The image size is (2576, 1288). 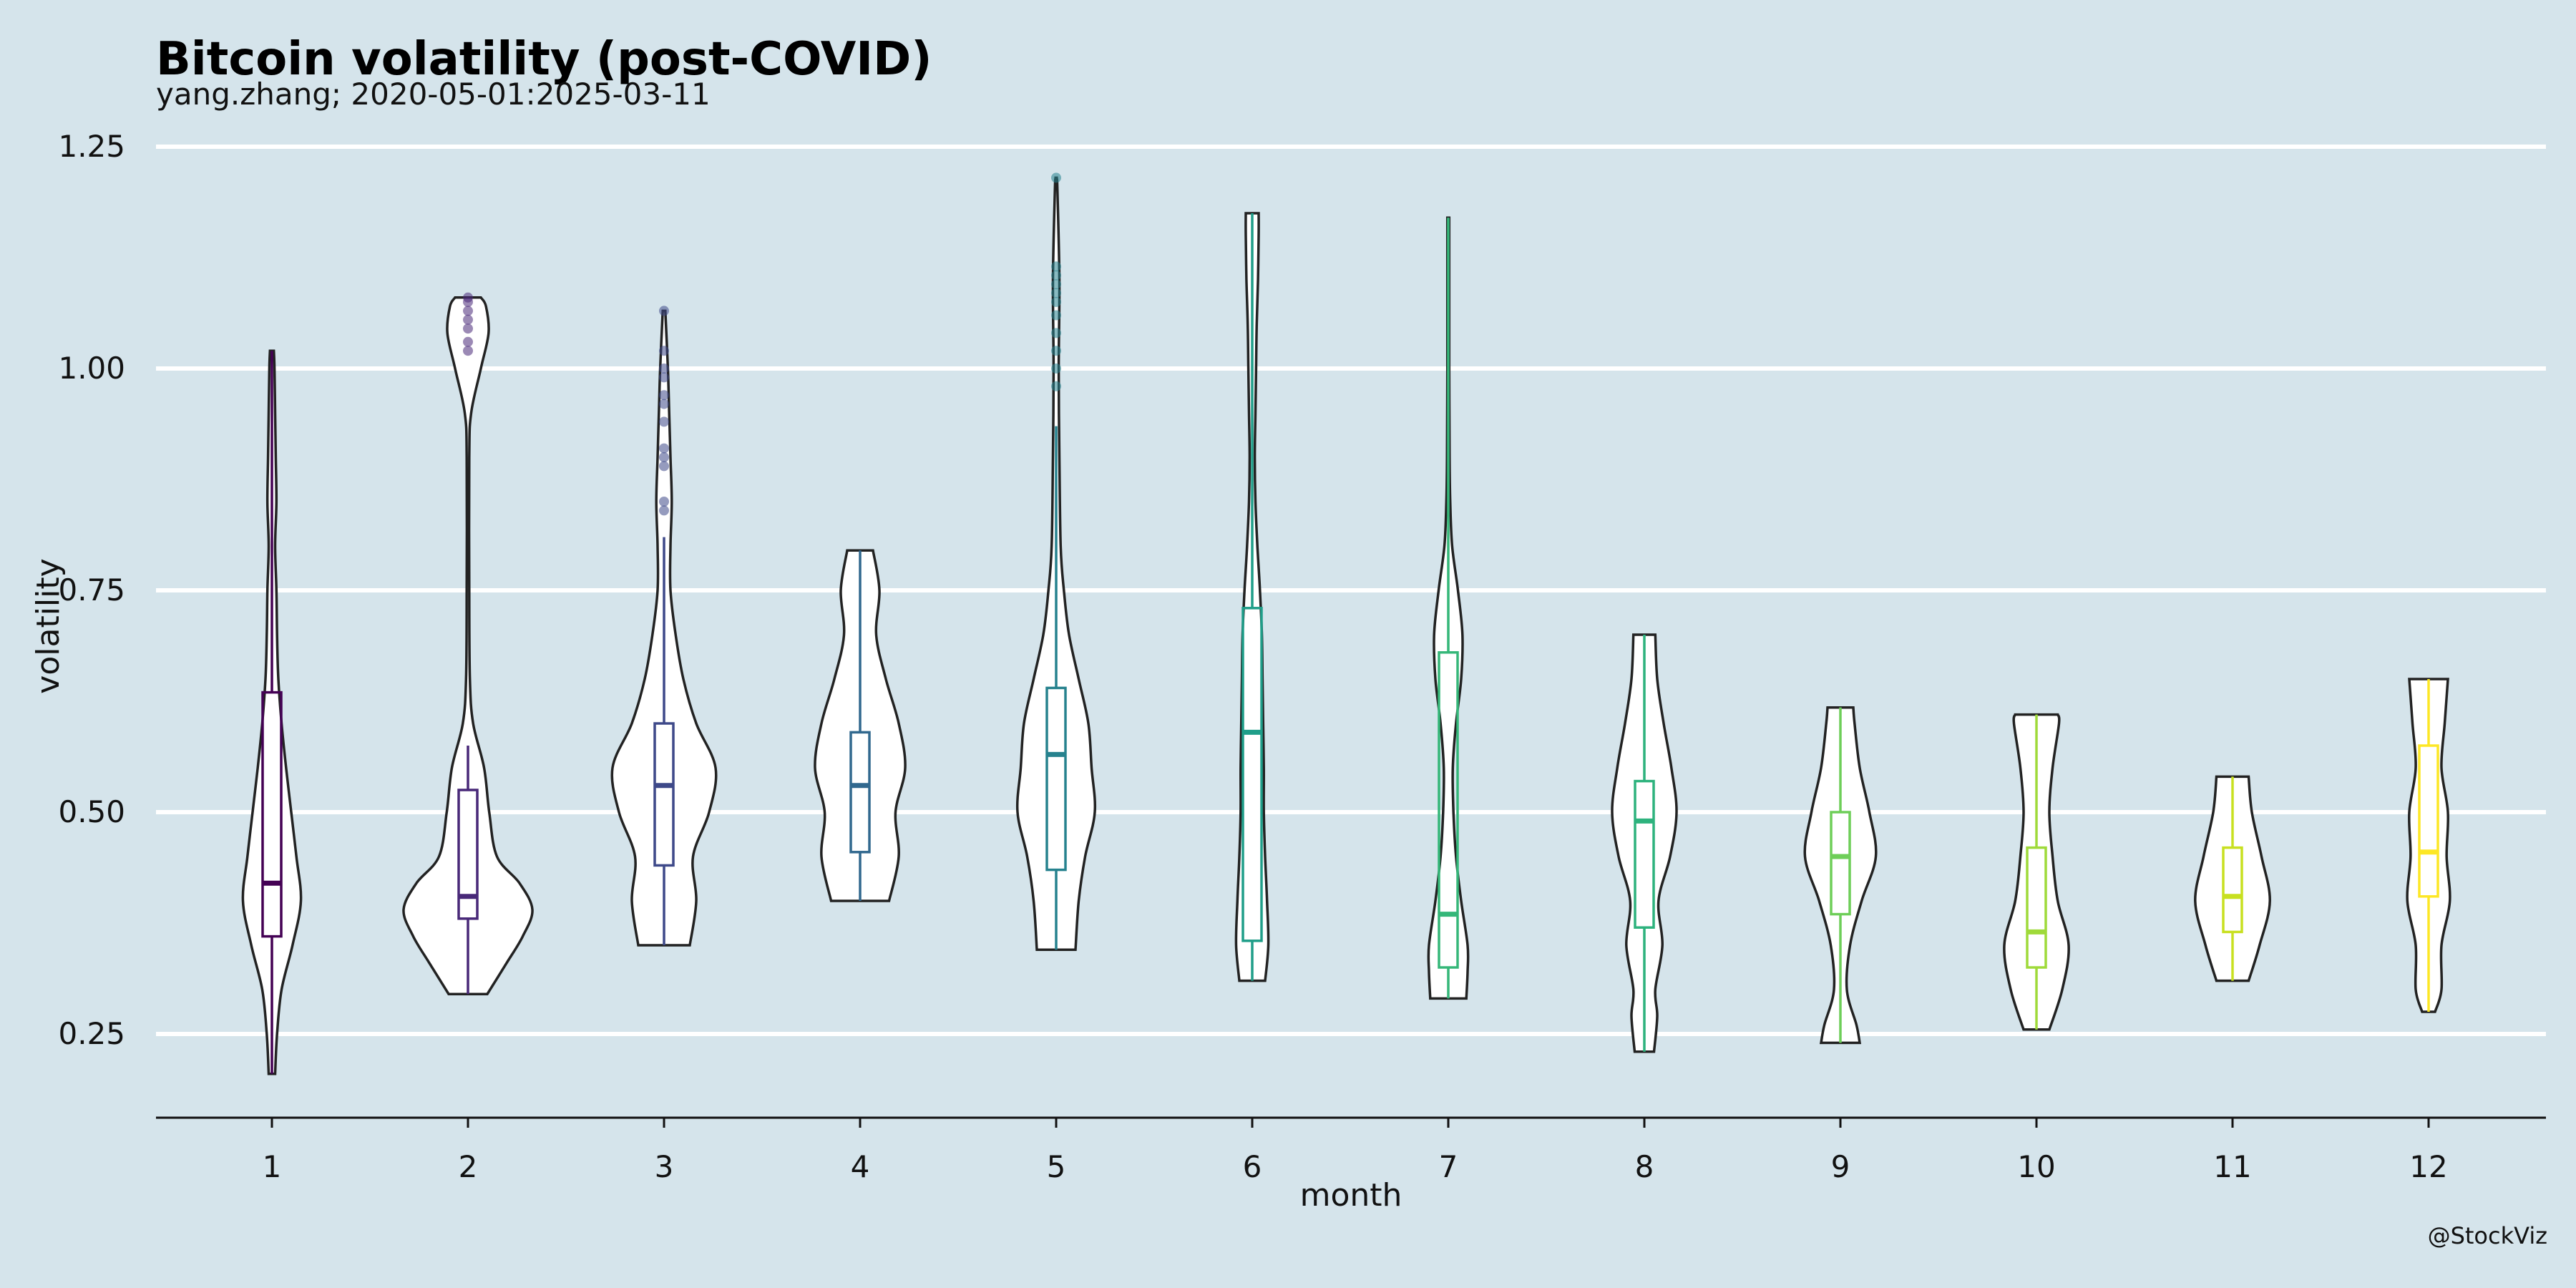 What do you see at coordinates (91, 811) in the screenshot?
I see `y-tick-label: 0.50` at bounding box center [91, 811].